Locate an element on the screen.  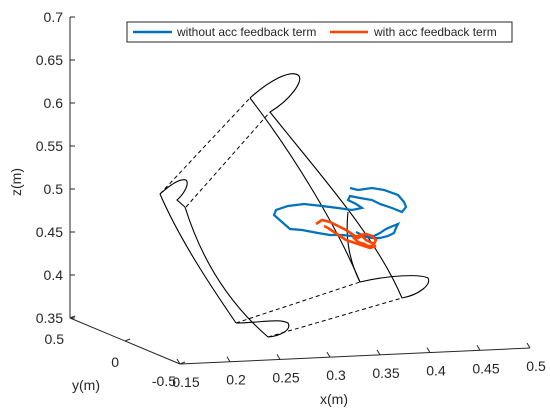
y-axis-label: y(m) is located at coordinates (86, 385).